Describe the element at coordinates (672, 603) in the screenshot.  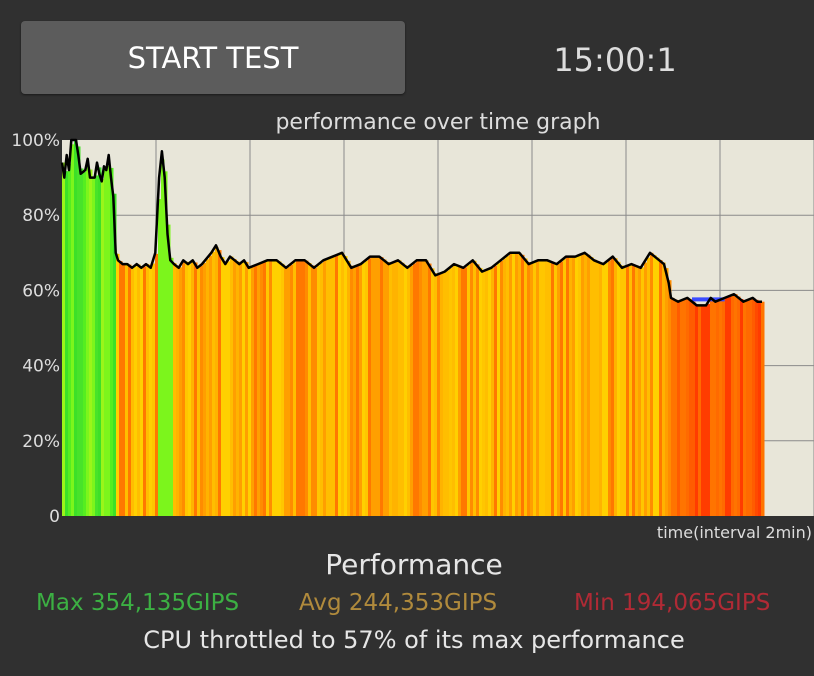
I see `min-stat: Min 194,065GIPS` at that location.